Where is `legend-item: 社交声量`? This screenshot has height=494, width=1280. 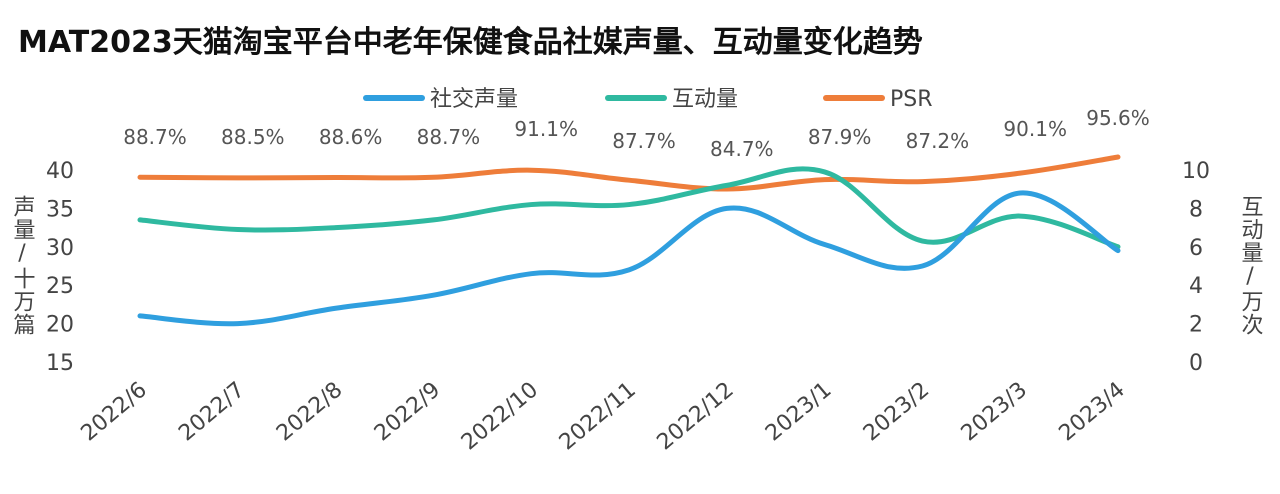
legend-item: 社交声量 is located at coordinates (440, 99).